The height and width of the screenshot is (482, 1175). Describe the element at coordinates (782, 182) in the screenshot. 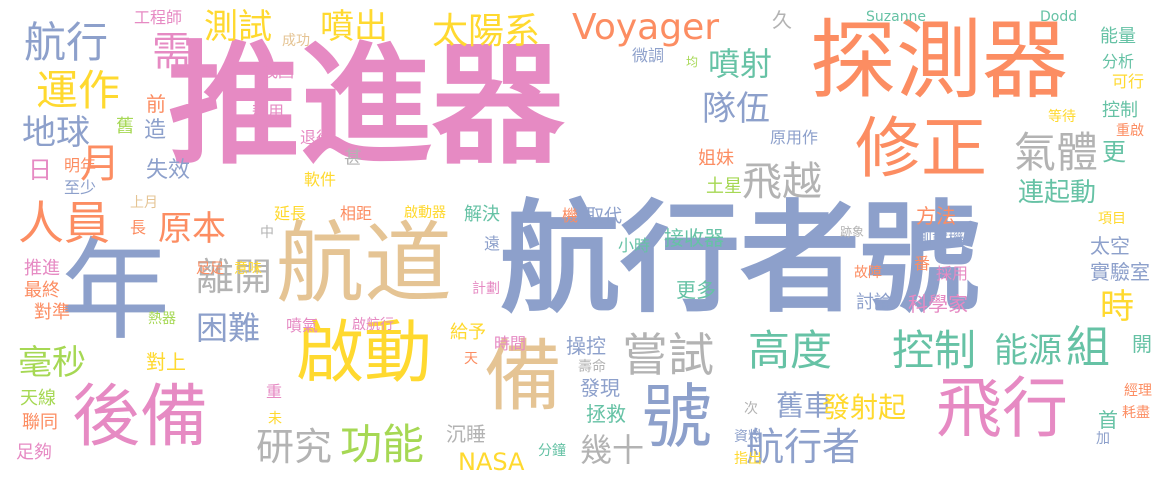

I see `word-flyby: 飛越` at that location.